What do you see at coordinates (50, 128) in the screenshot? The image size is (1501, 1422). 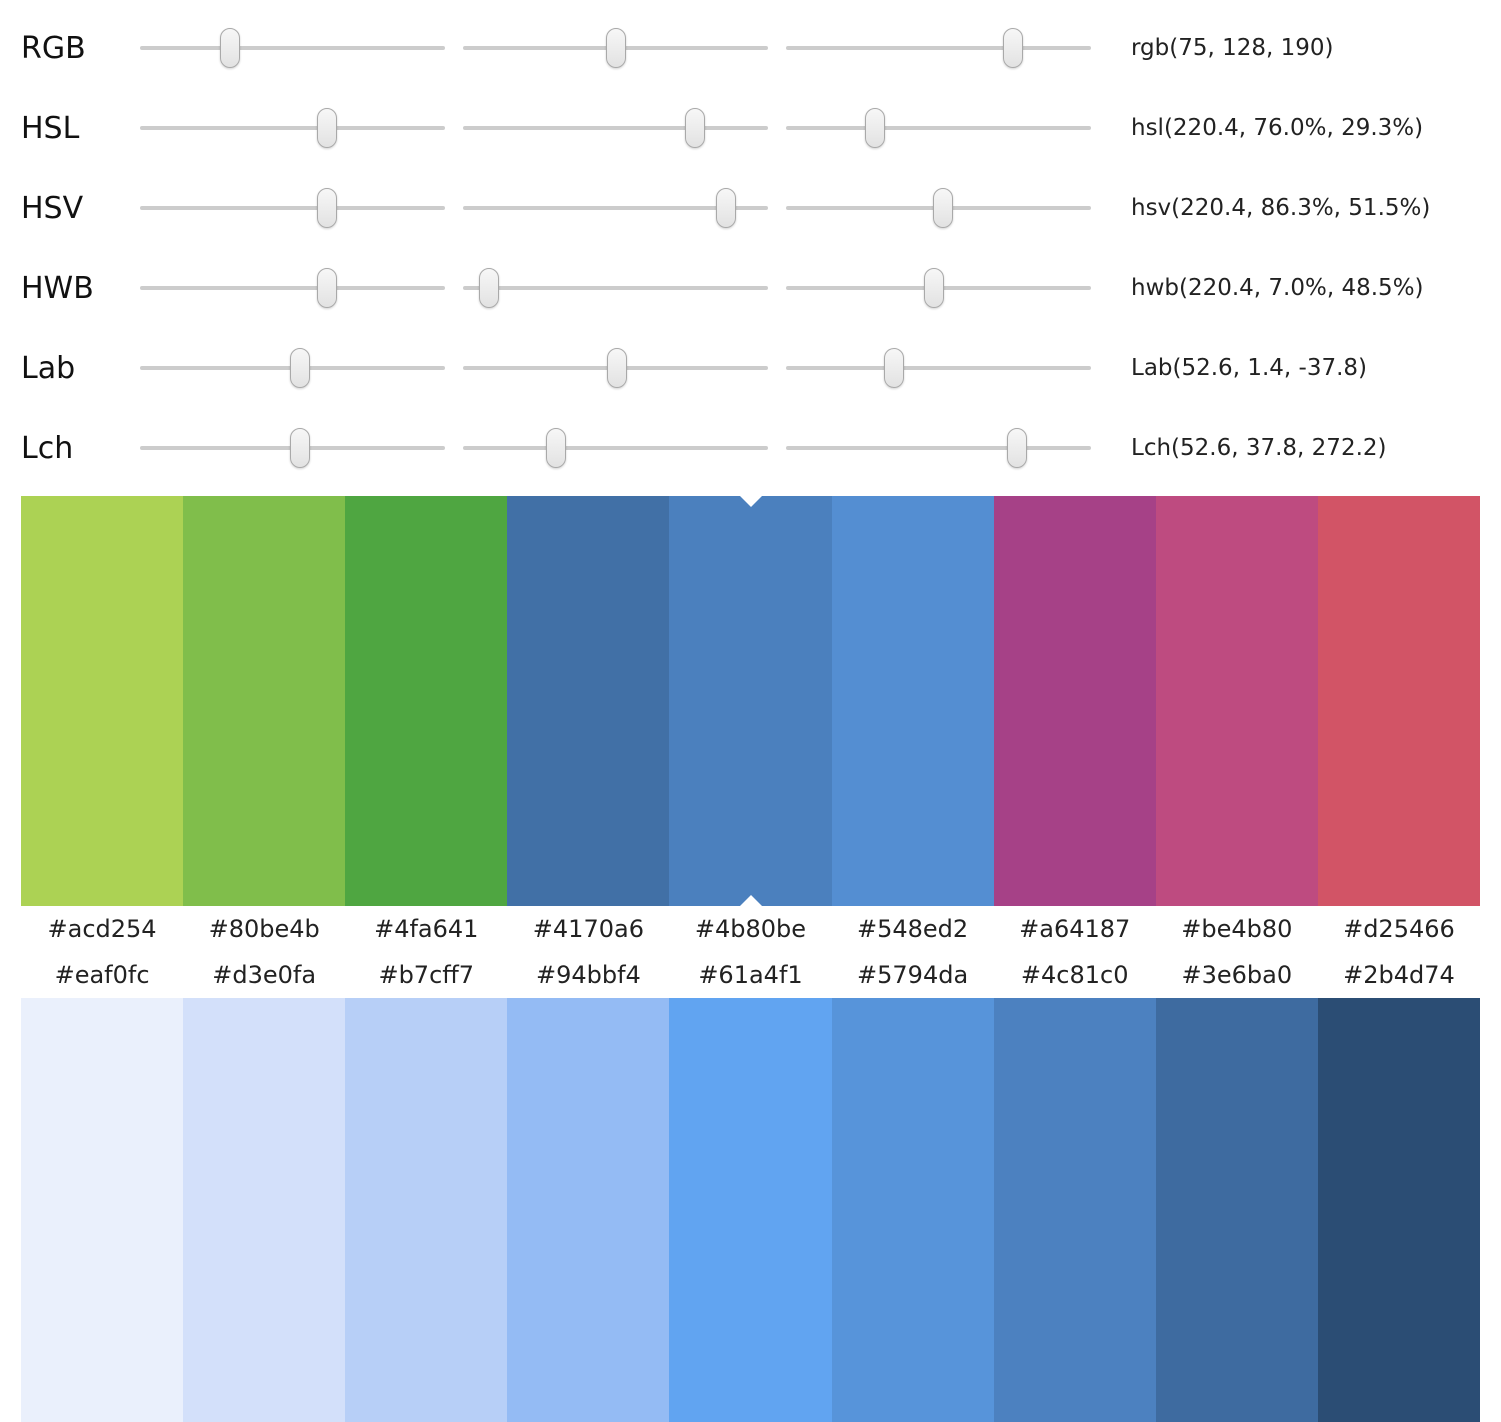 I see `colorspace-label: HSL` at bounding box center [50, 128].